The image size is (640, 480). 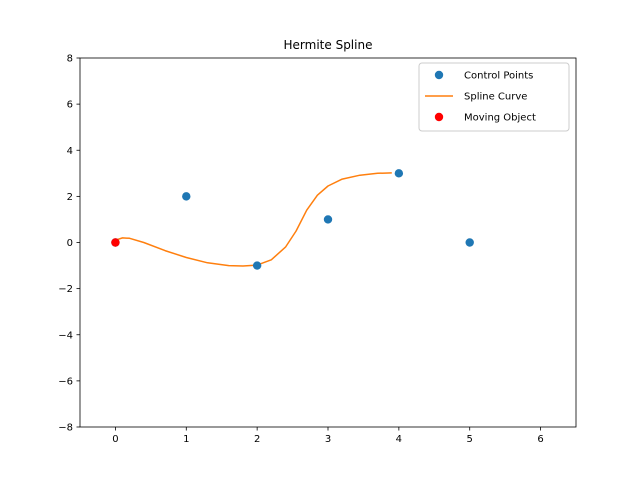 I want to click on y-tick-label: −4, so click(x=65, y=335).